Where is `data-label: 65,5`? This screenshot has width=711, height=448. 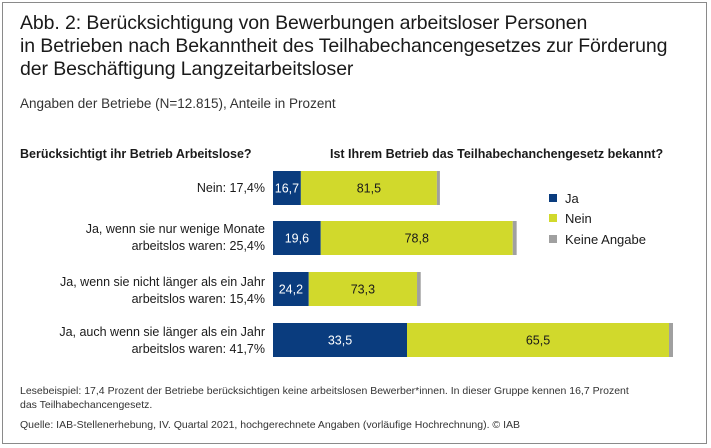
data-label: 65,5 is located at coordinates (538, 341).